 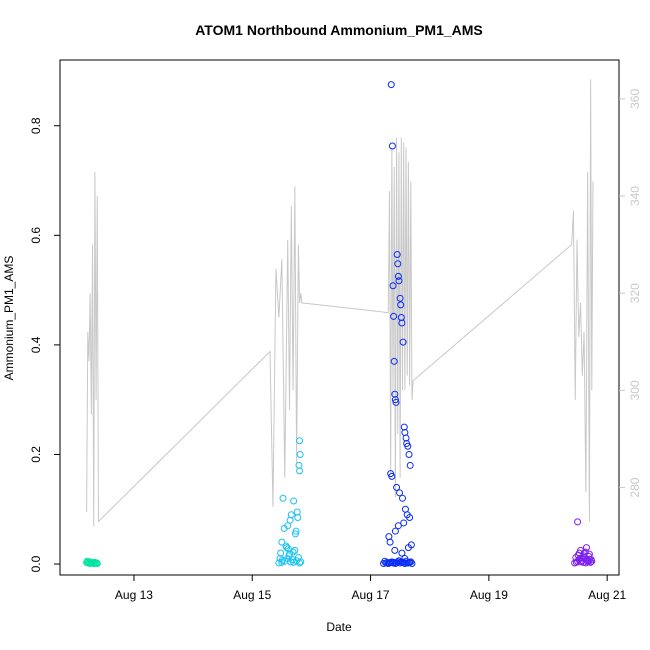 I want to click on y2-tick-label: 340, so click(x=635, y=196).